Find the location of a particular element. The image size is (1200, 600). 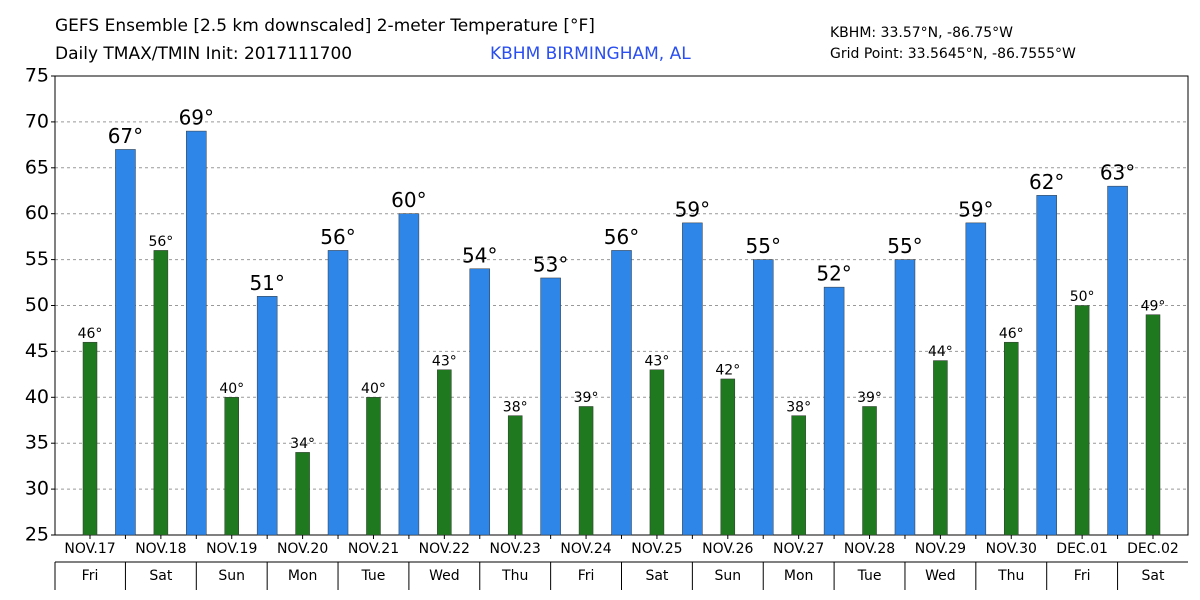

y-tick-label: 30 is located at coordinates (37, 489).